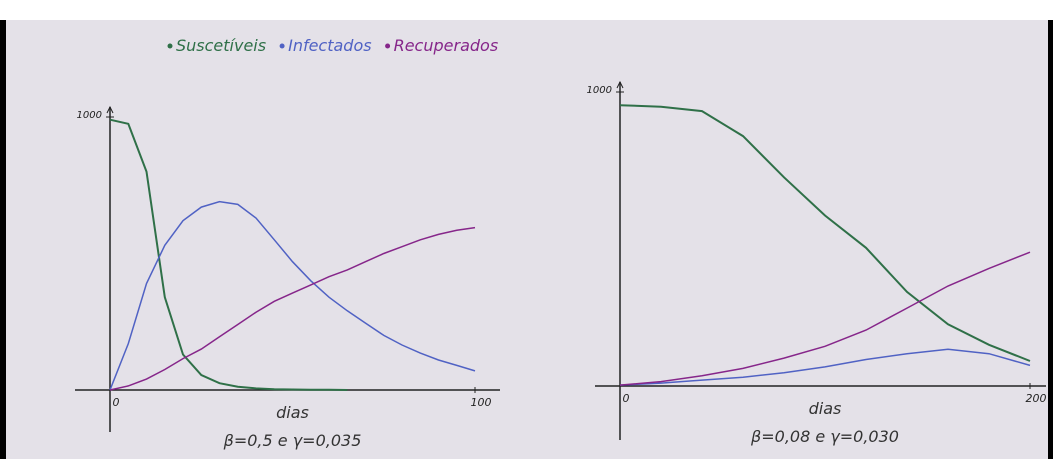  I want to click on annotation: β=0,5 e γ=0,035, so click(292, 440).